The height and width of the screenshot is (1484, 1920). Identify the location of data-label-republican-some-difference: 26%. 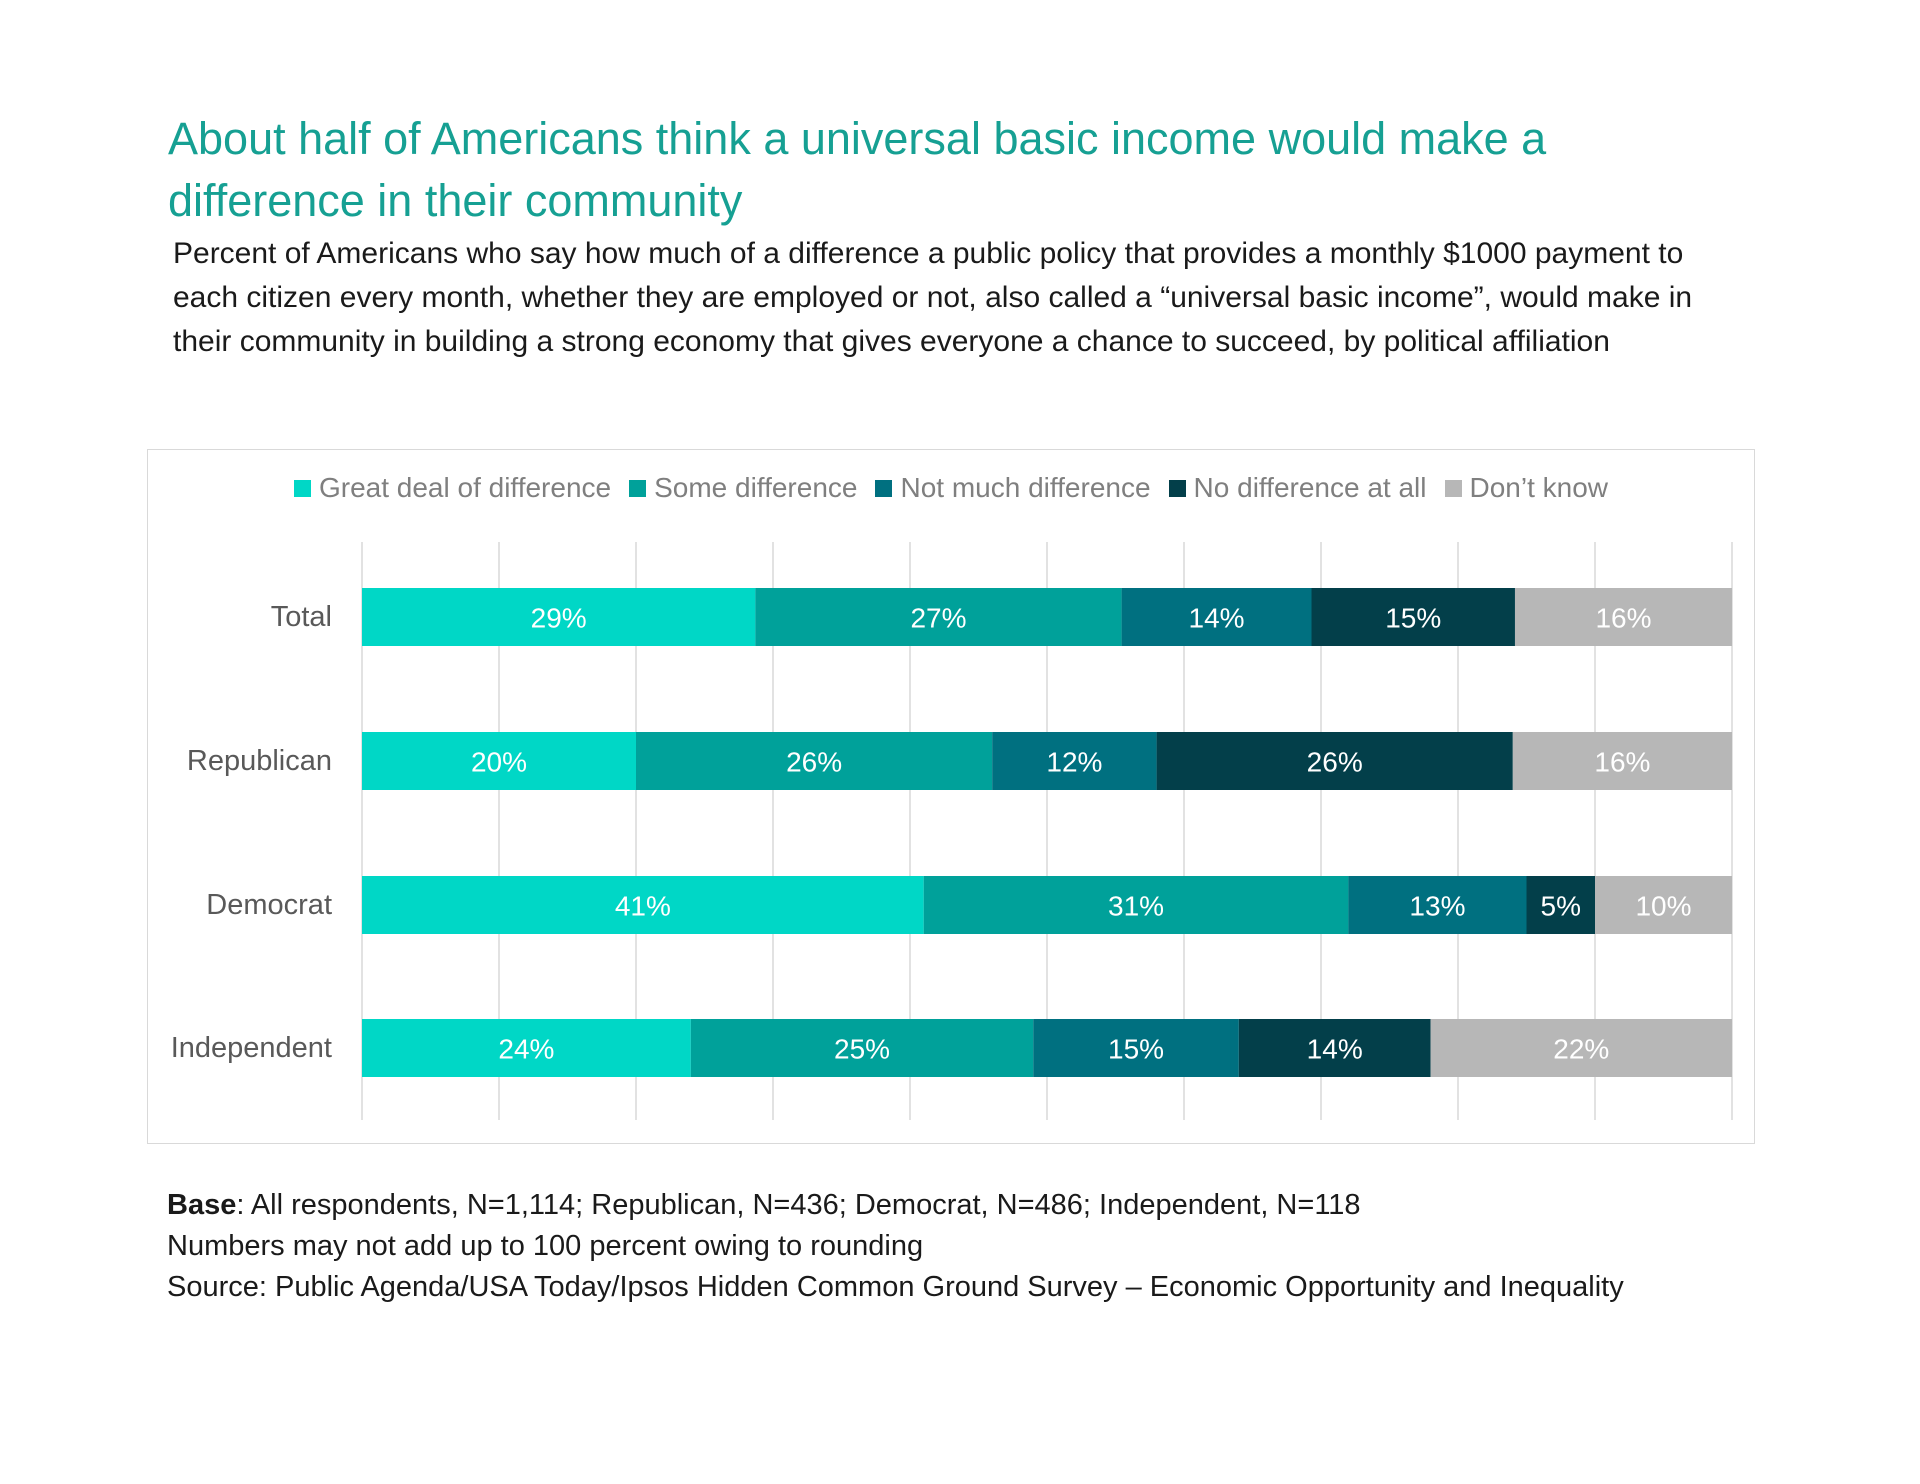
(814, 762).